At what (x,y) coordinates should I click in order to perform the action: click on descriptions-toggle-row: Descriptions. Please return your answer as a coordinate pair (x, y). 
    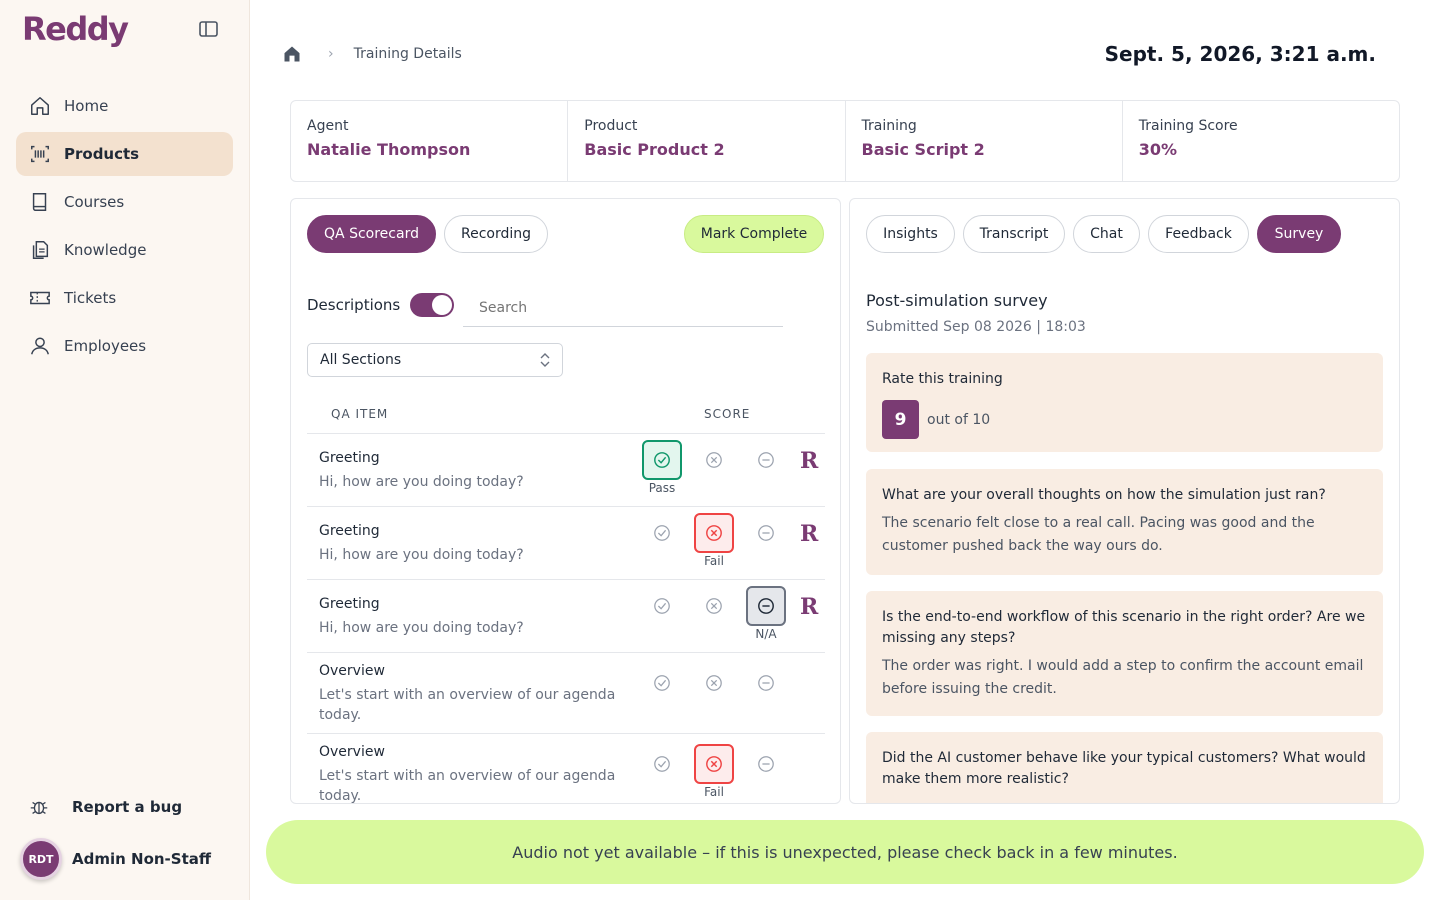
    Looking at the image, I should click on (381, 305).